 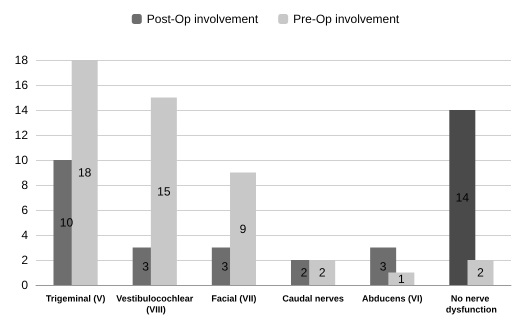 What do you see at coordinates (24, 210) in the screenshot?
I see `y-tick-label: 6` at bounding box center [24, 210].